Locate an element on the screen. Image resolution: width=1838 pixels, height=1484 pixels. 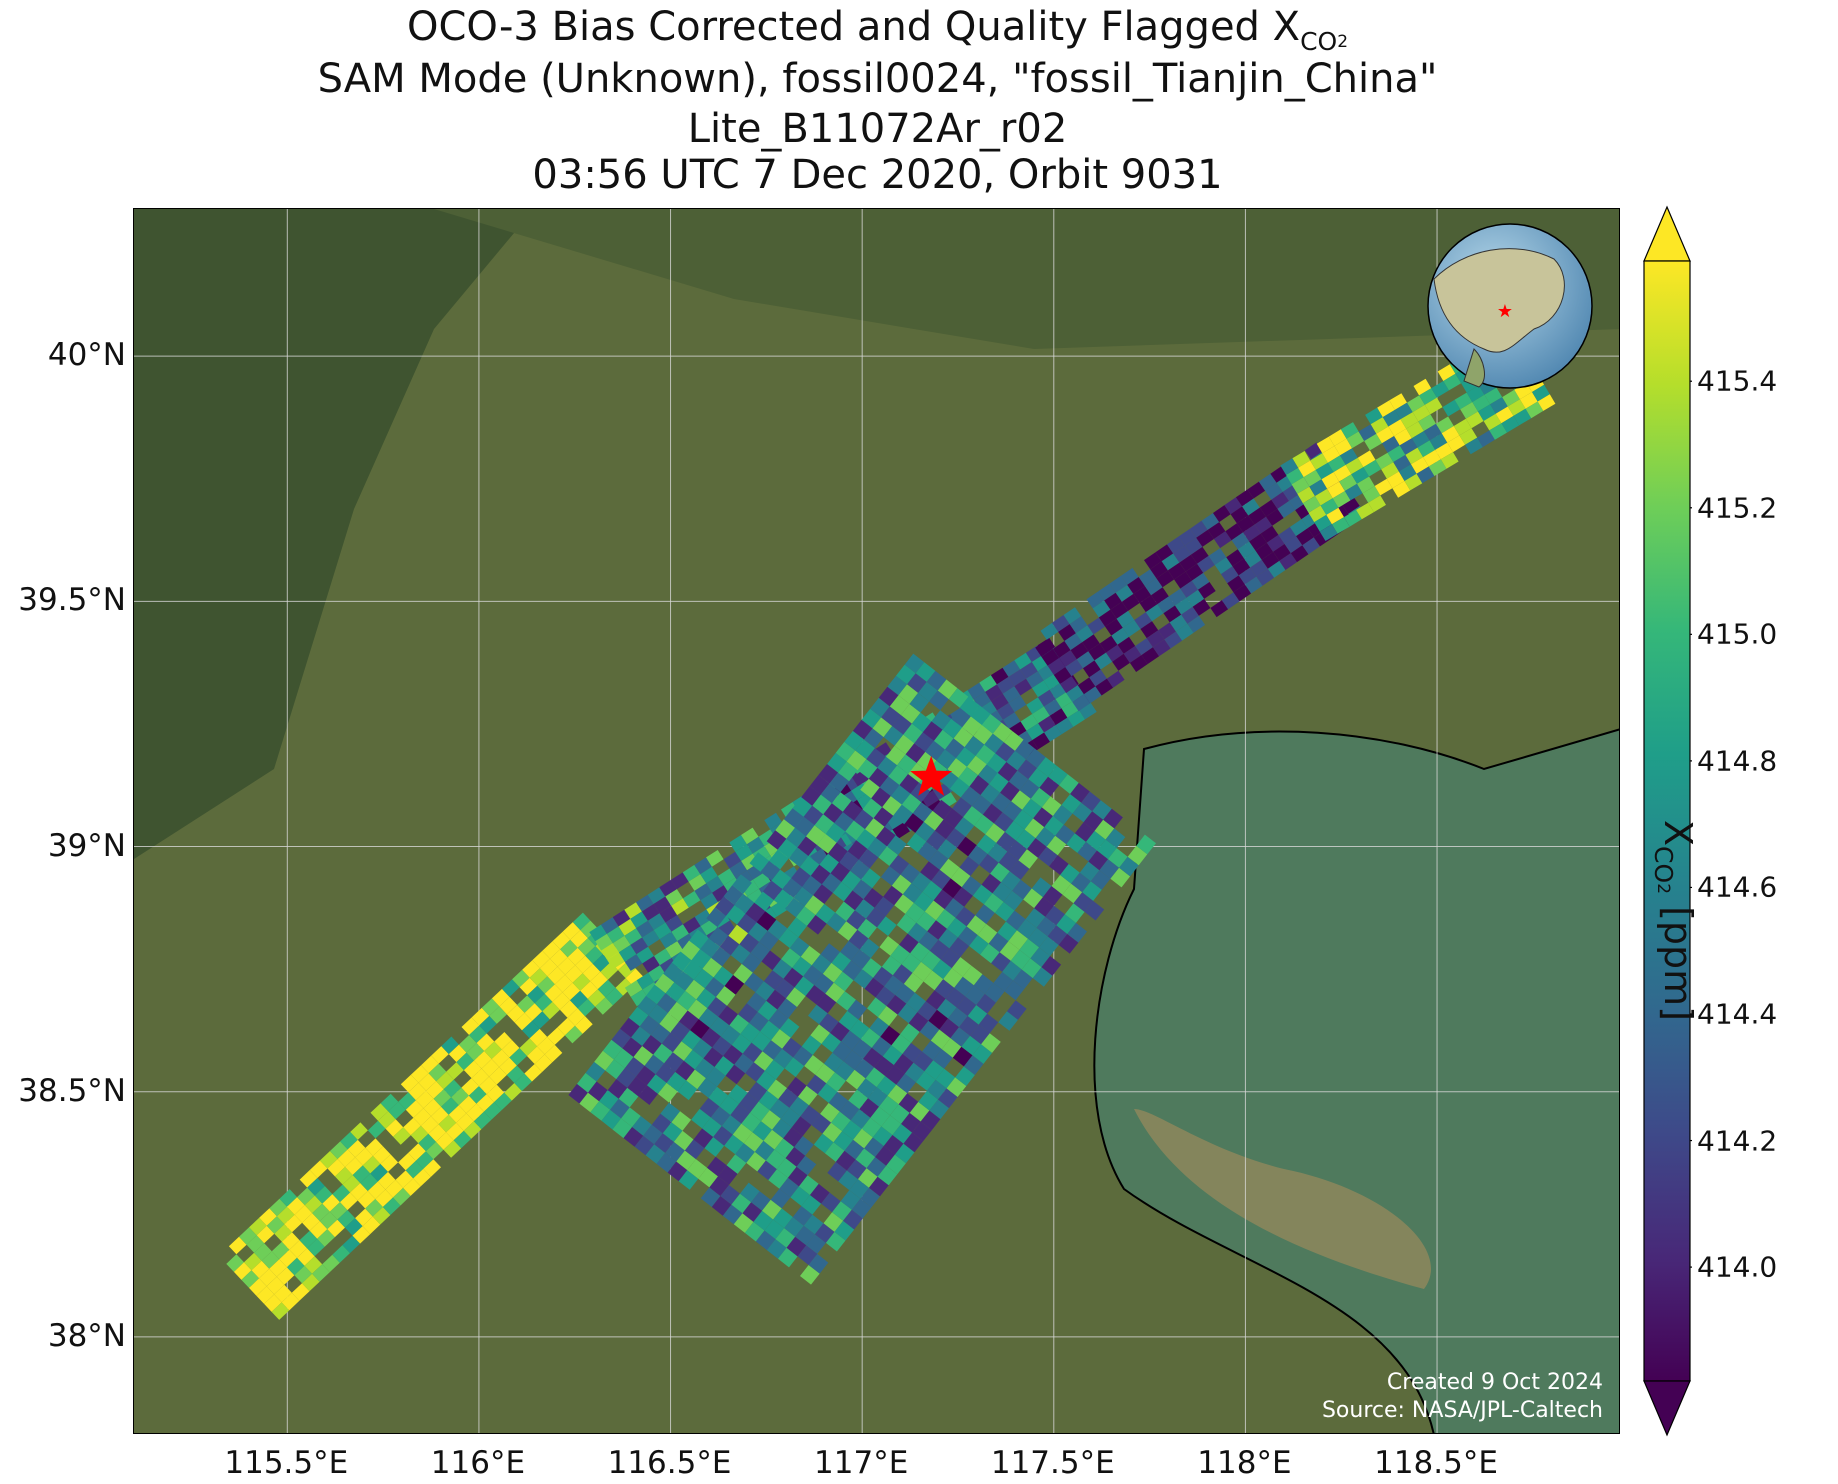
target-star-icon is located at coordinates (931, 775).